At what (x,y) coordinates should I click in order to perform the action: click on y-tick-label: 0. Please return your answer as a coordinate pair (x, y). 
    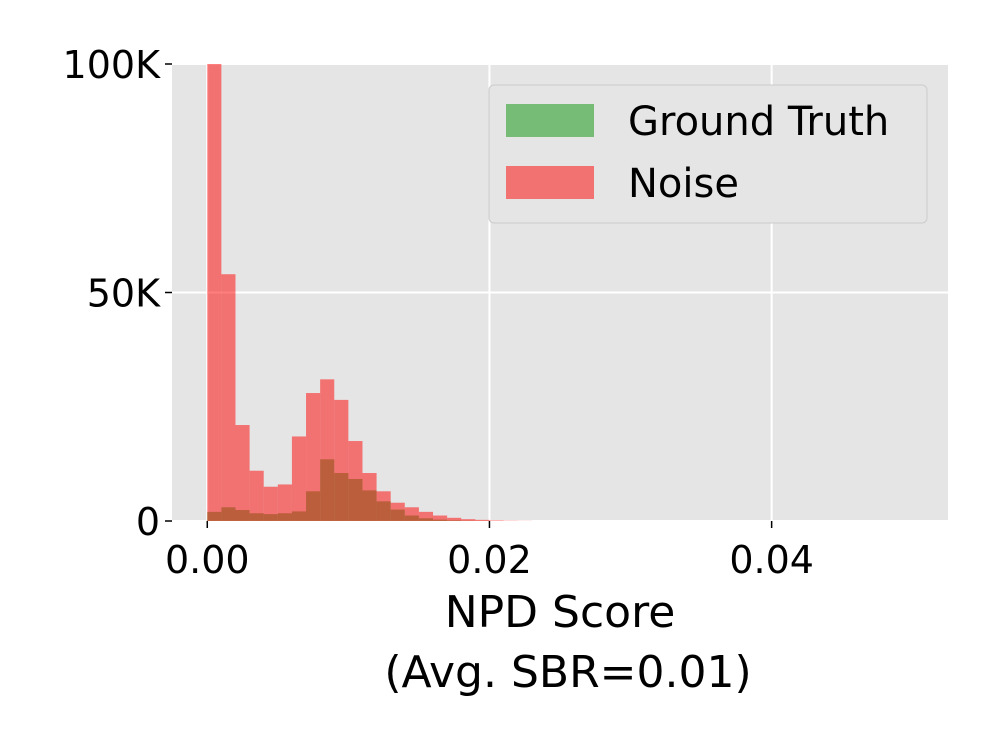
    Looking at the image, I should click on (148, 522).